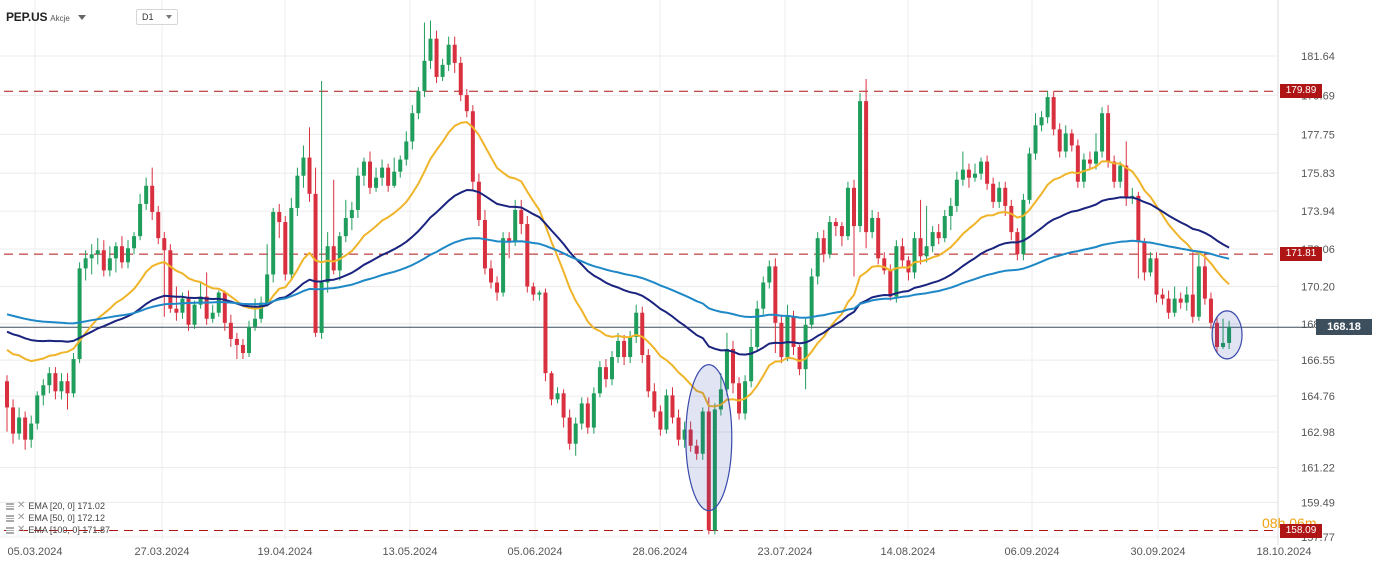  What do you see at coordinates (1301, 530) in the screenshot?
I see `level-price-tag-lower: 158.09` at bounding box center [1301, 530].